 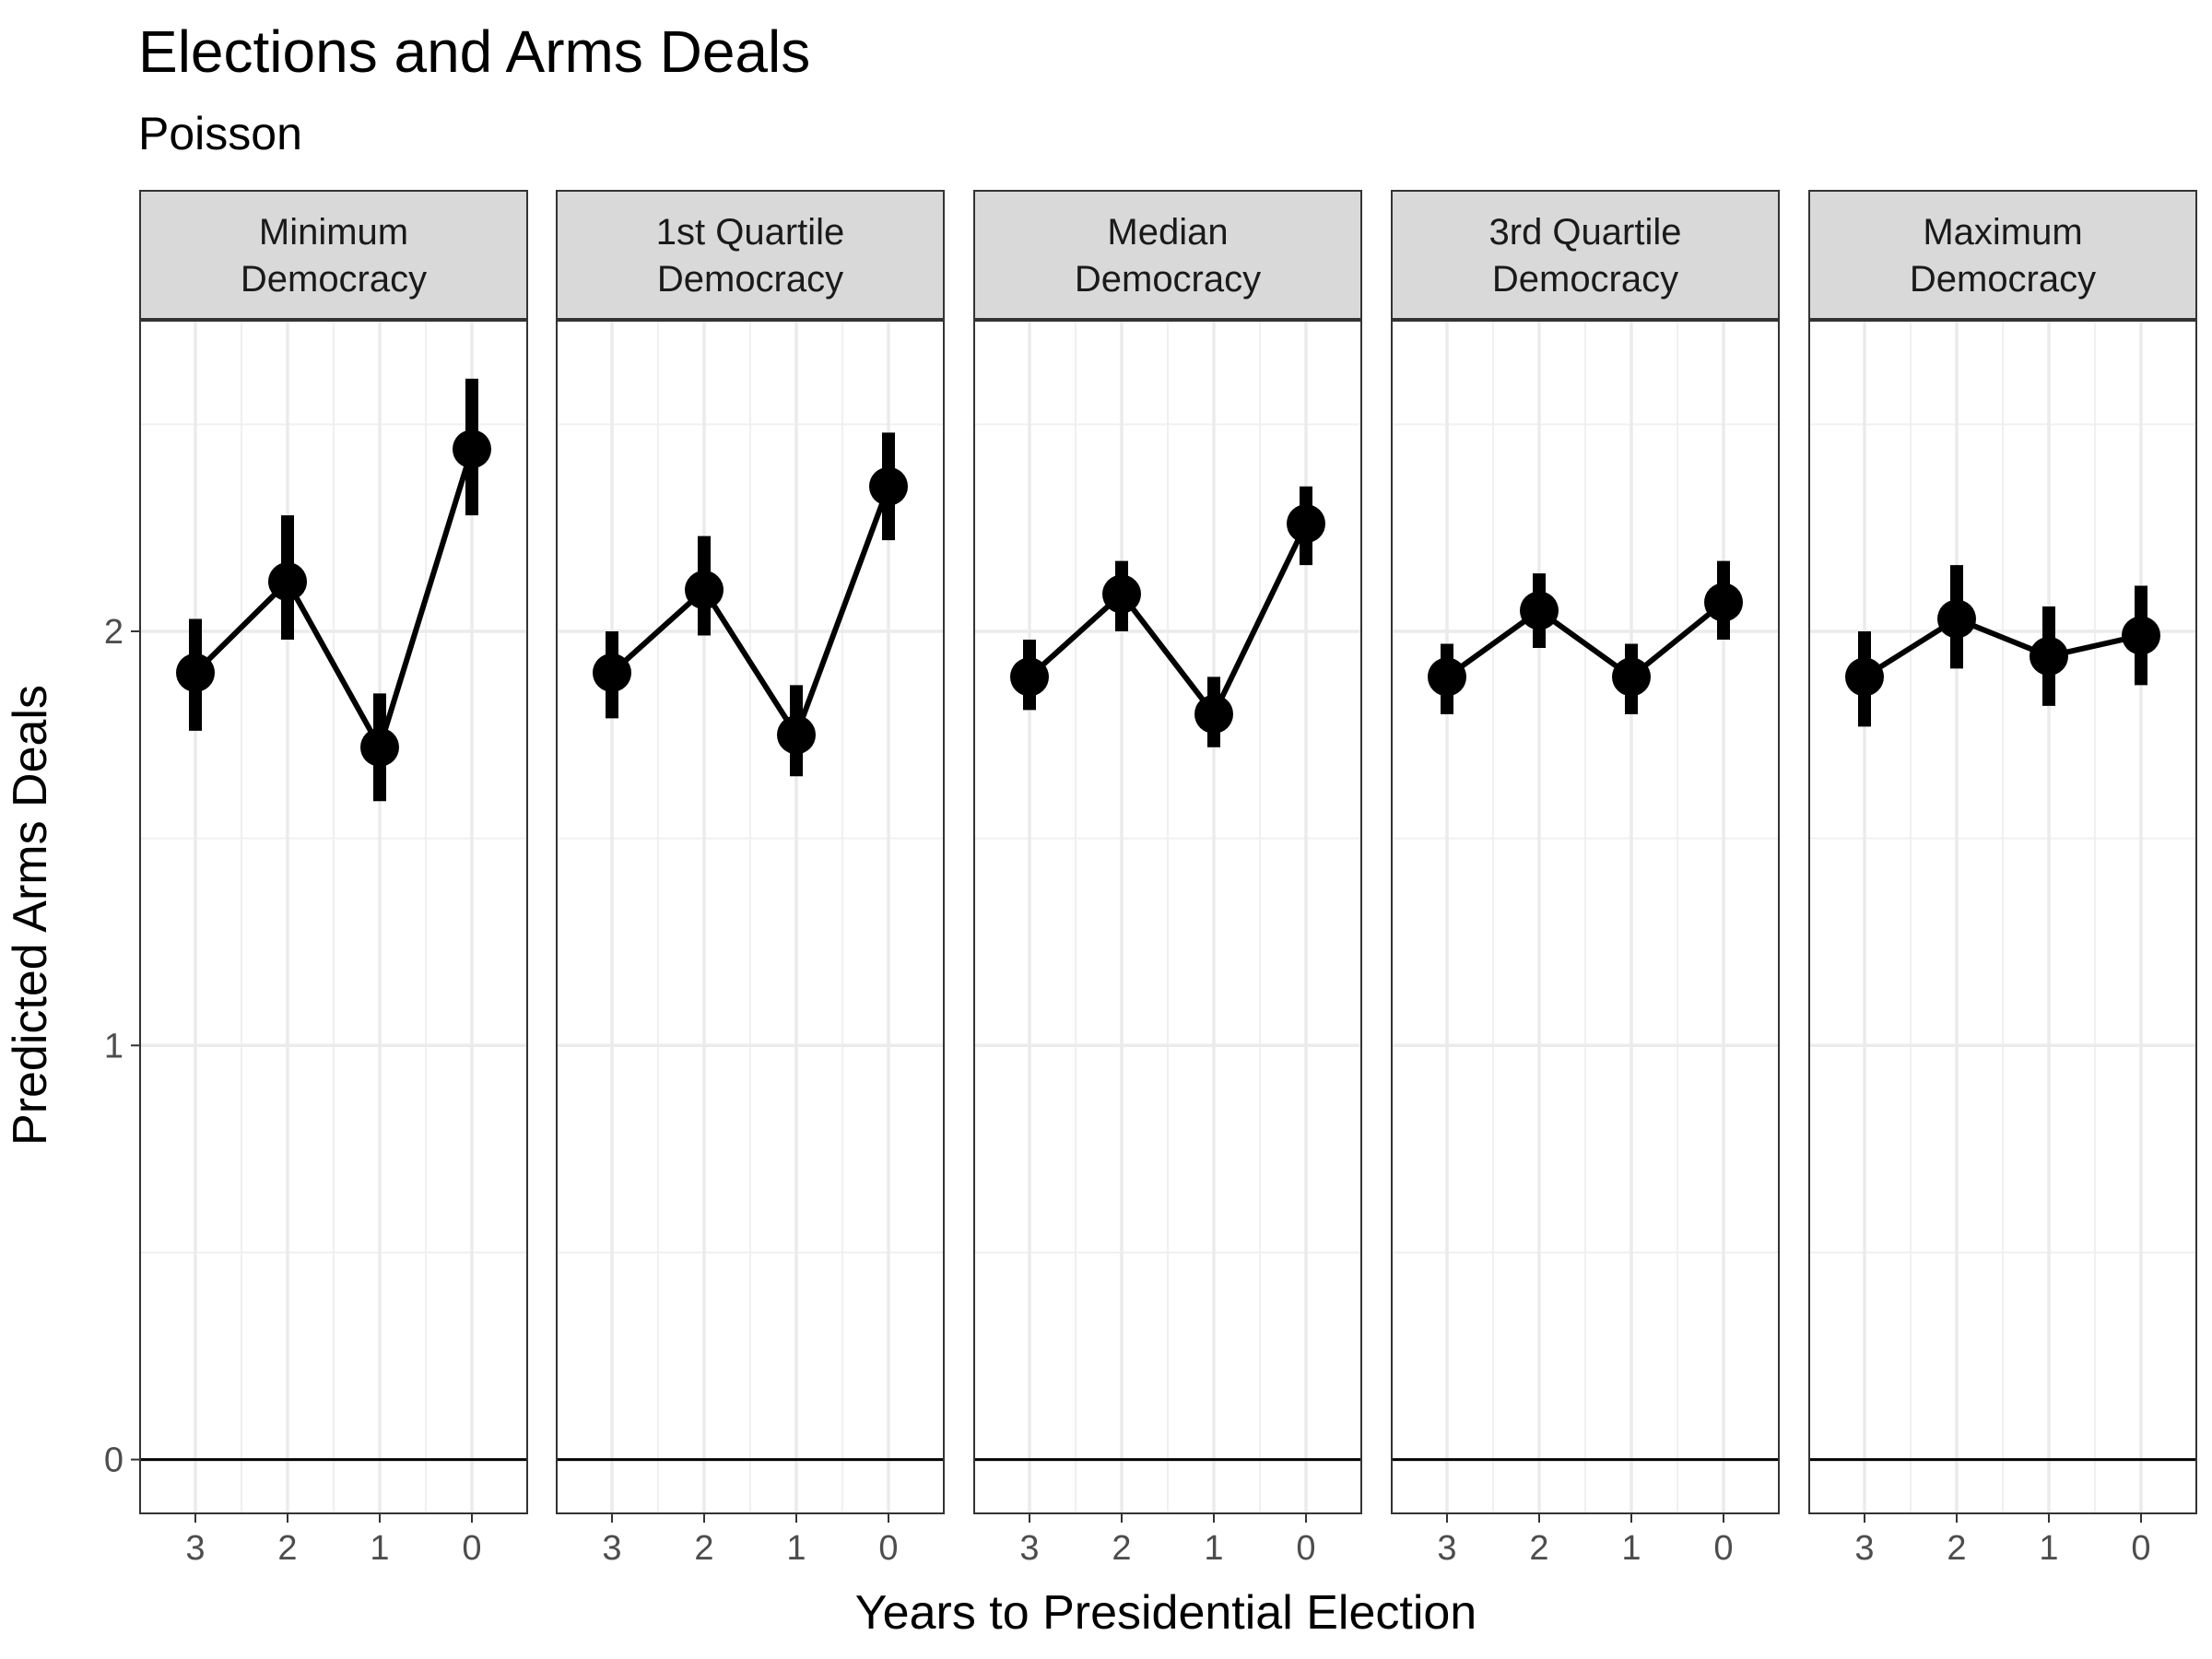 I want to click on chart-subtitle: Poisson, so click(x=220, y=133).